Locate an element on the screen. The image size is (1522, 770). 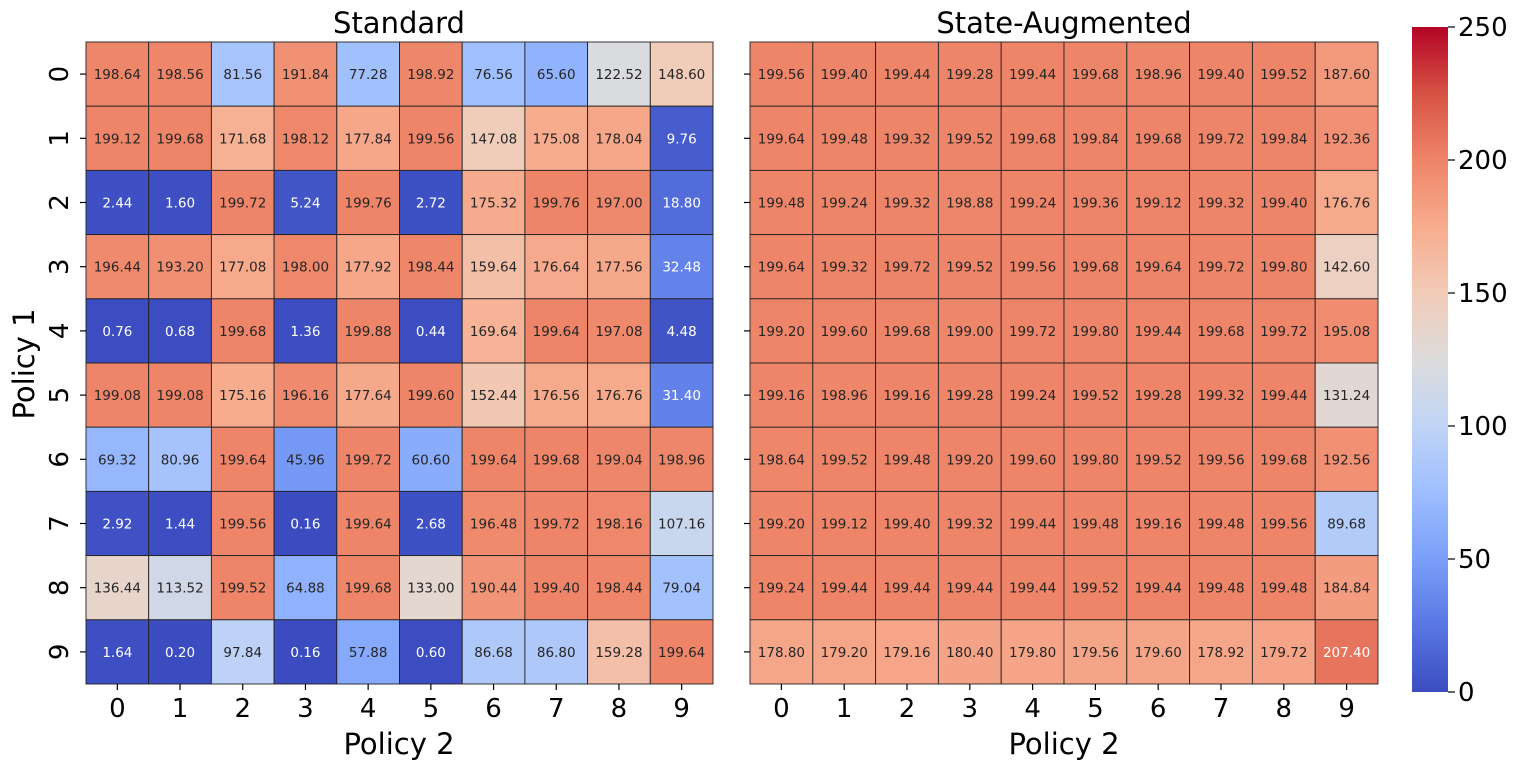
cell-label: 198.96 is located at coordinates (844, 396).